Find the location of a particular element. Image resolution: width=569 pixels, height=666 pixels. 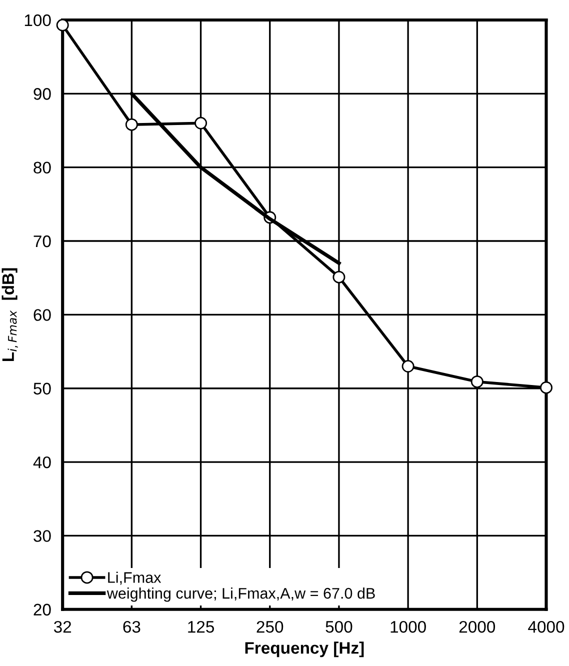

y-tick-label: 40 is located at coordinates (42, 462).